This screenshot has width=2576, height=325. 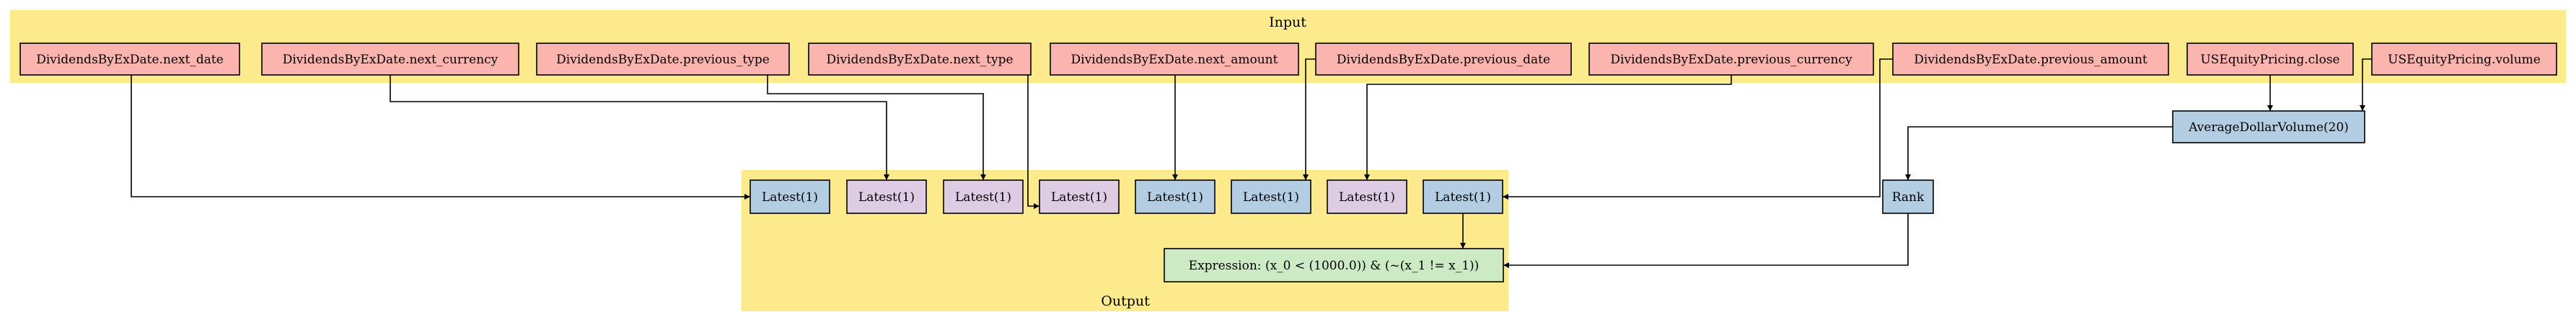 I want to click on node-in-previous-type: DividendsByExDate.previous_type, so click(x=663, y=59).